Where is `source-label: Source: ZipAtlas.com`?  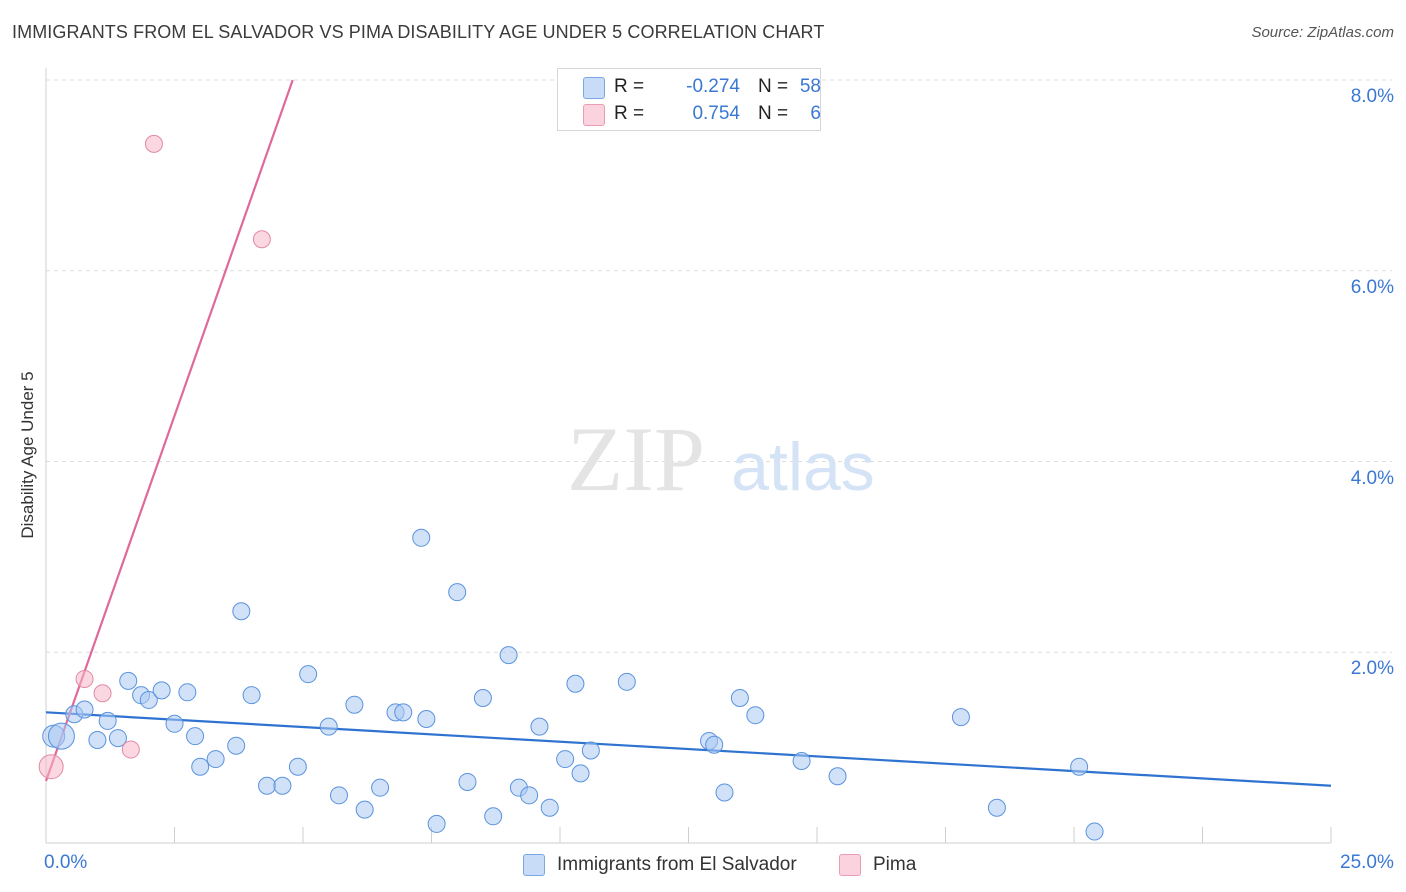 source-label: Source: ZipAtlas.com is located at coordinates (1322, 32).